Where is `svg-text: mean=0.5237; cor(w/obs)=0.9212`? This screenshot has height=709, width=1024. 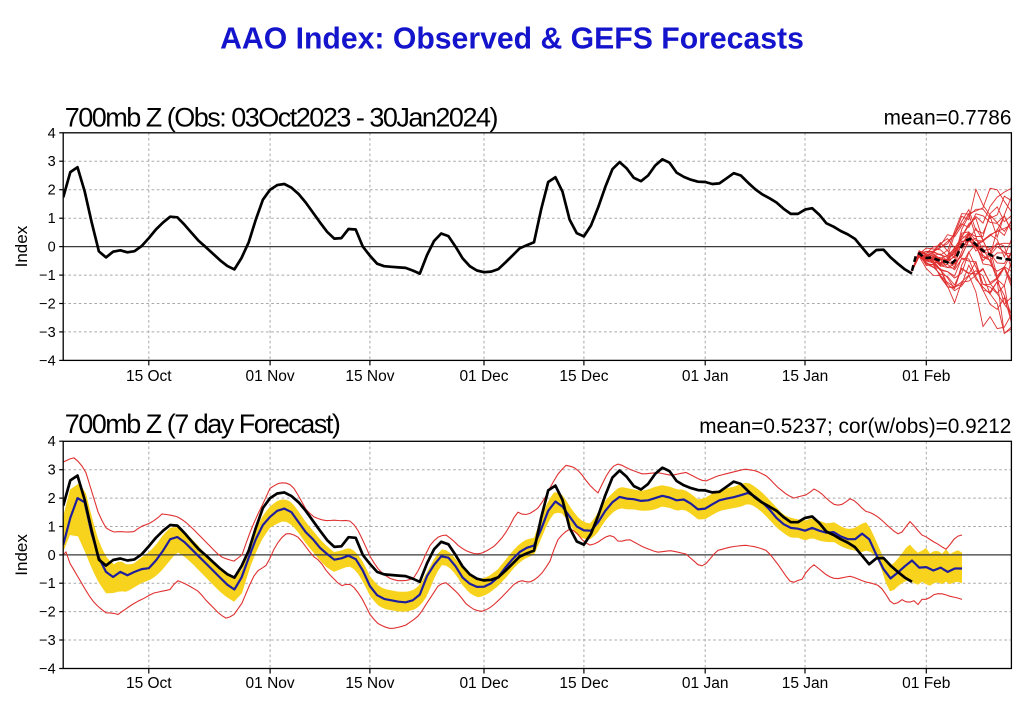 svg-text: mean=0.5237; cor(w/obs)=0.9212 is located at coordinates (855, 426).